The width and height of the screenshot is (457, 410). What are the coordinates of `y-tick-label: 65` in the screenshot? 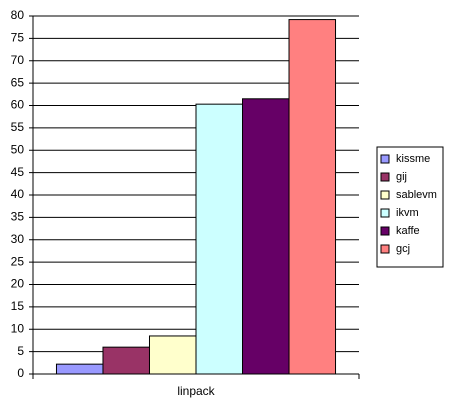 It's located at (18, 82).